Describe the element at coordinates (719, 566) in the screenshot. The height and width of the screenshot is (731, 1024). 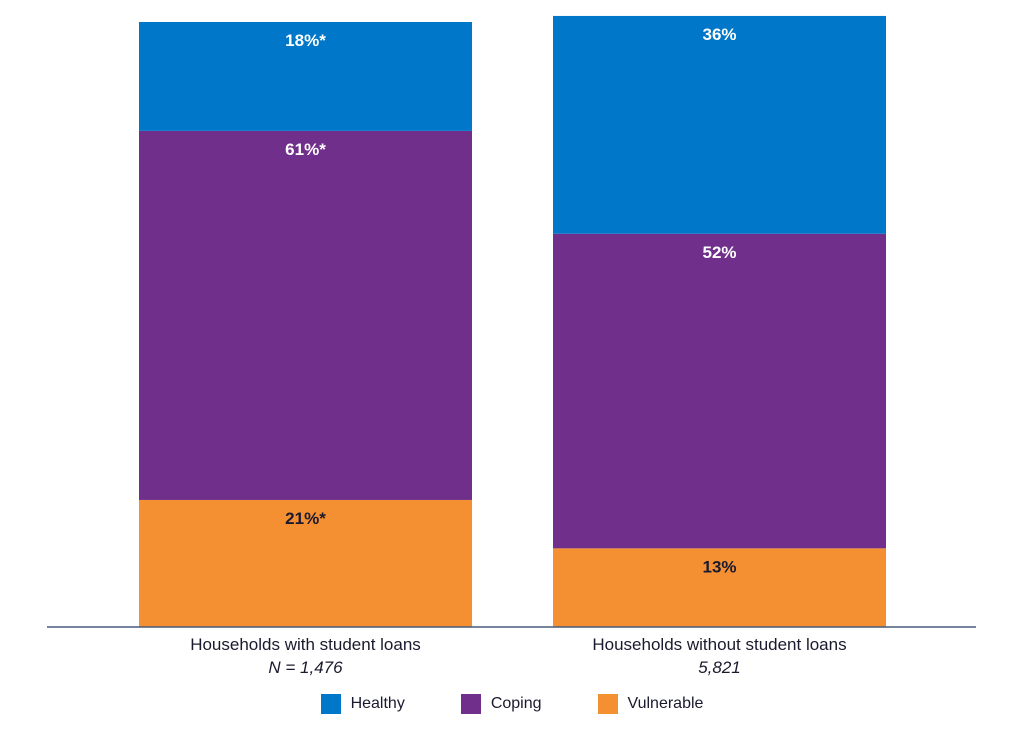
I see `data-label-vulnerable-1: 13%` at that location.